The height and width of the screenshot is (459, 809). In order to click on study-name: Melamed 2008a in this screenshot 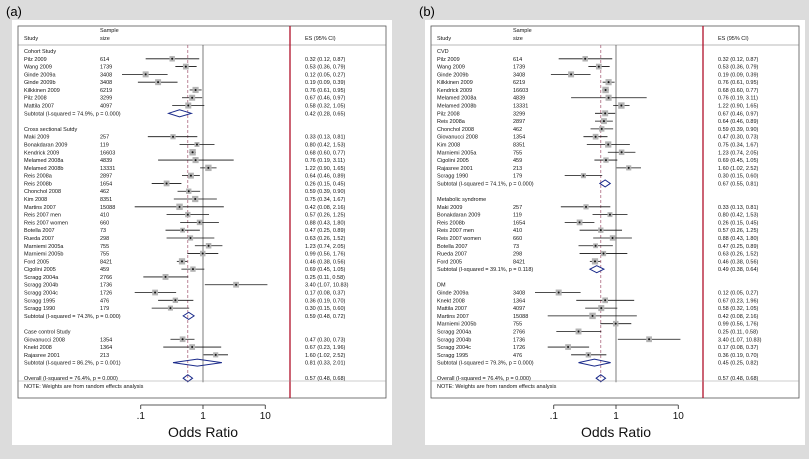, I will do `click(44, 161)`.